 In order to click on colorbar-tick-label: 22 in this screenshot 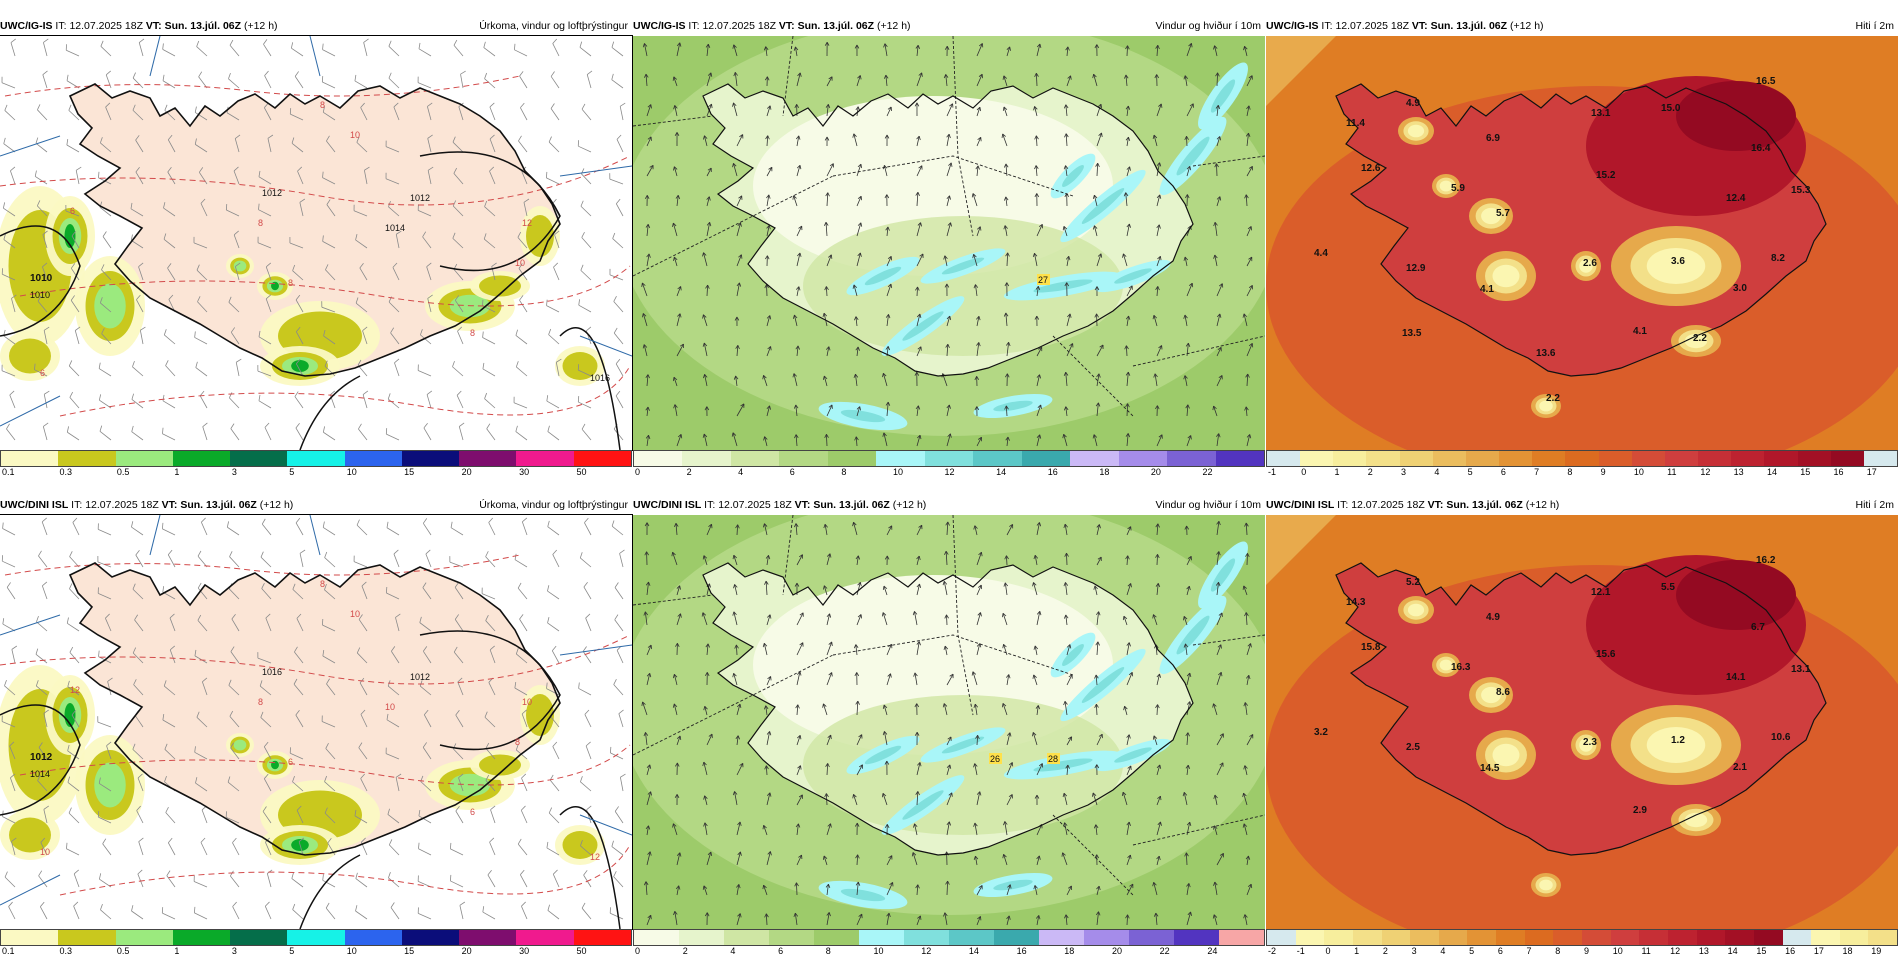, I will do `click(1165, 951)`.